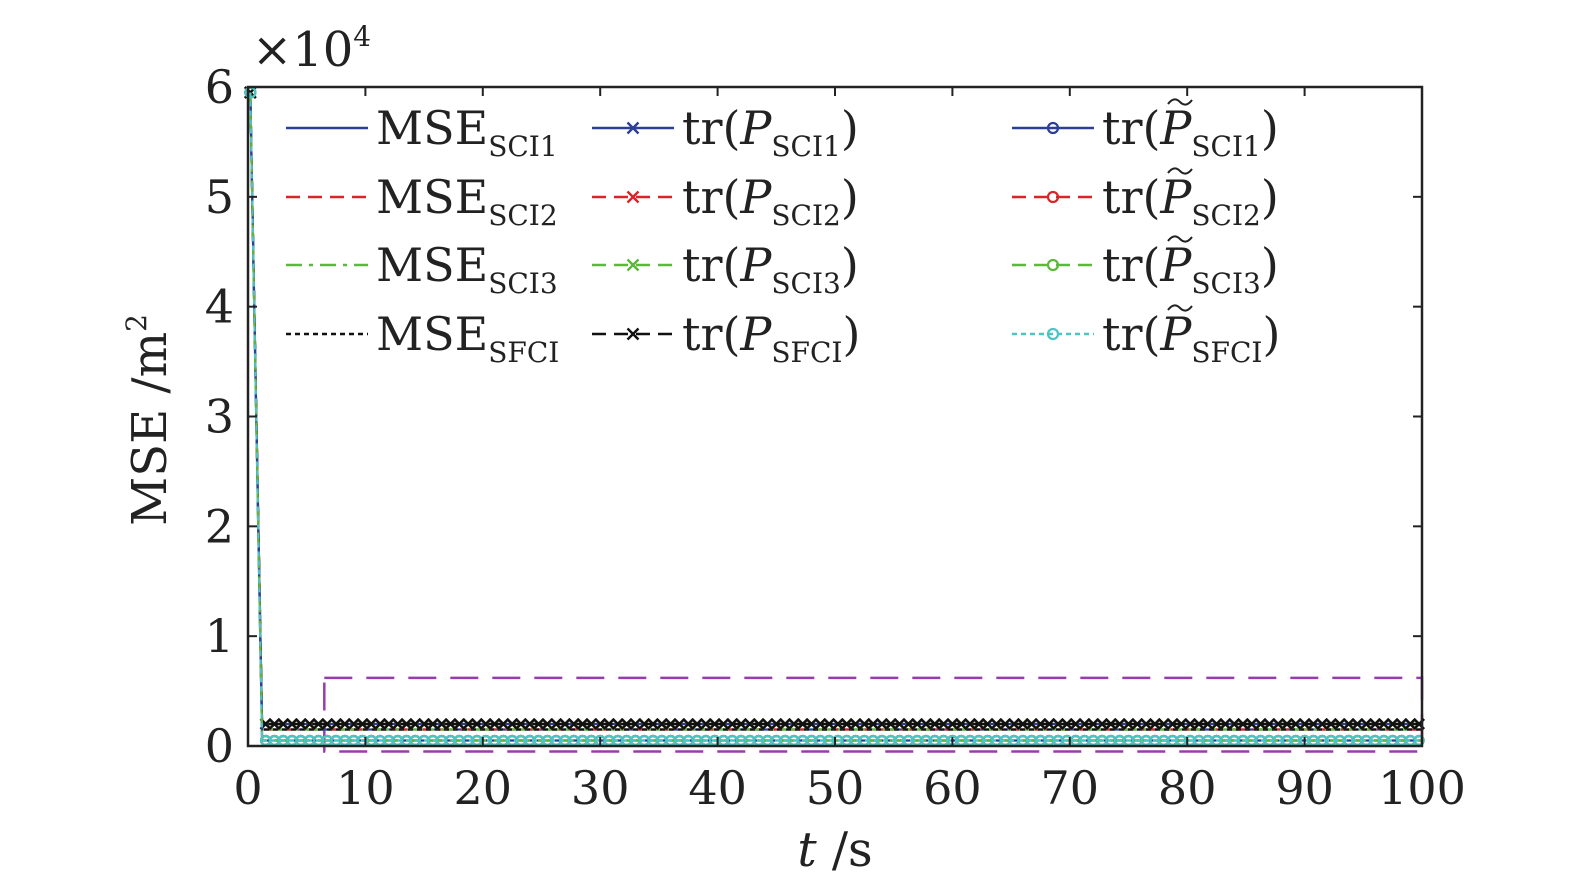 The height and width of the screenshot is (895, 1575). I want to click on x-tick-label: 40, so click(717, 788).